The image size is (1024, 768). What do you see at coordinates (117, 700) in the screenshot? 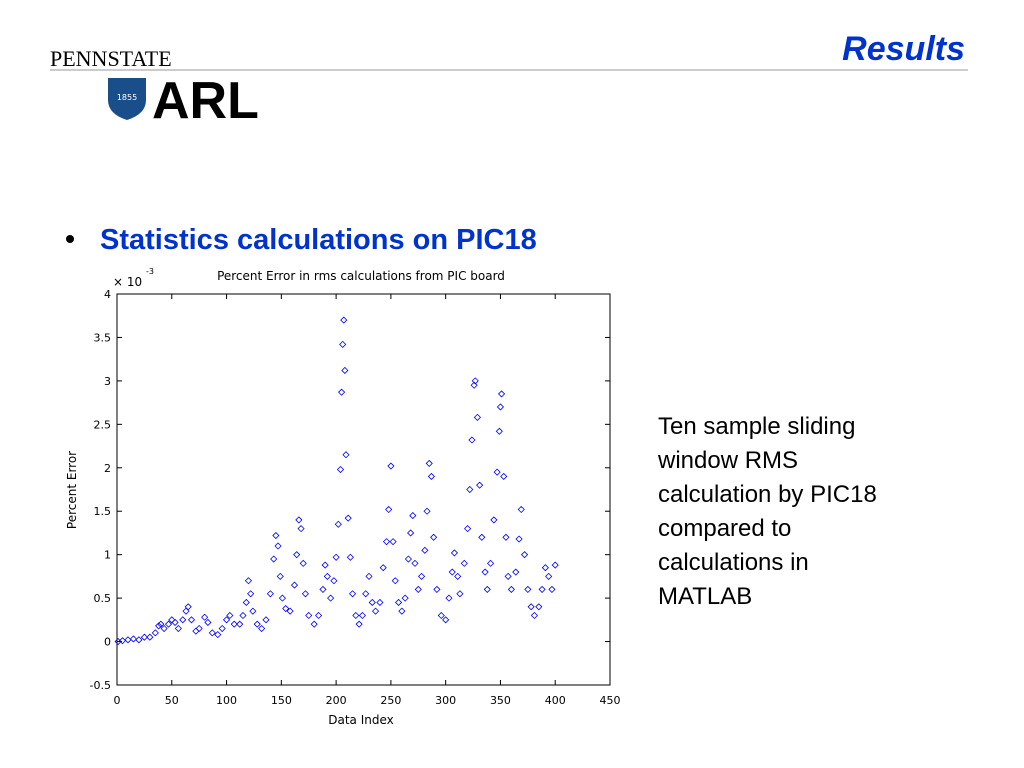
I see `x-tick-label: 0` at bounding box center [117, 700].